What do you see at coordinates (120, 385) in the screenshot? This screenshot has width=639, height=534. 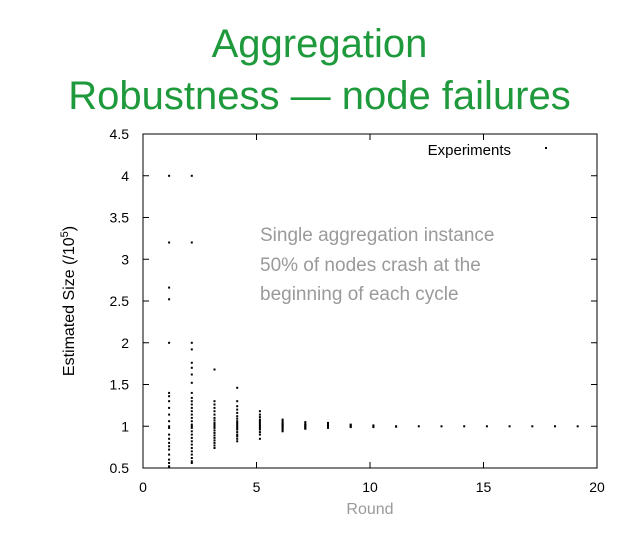 I see `y-tick-label: 1.5` at bounding box center [120, 385].